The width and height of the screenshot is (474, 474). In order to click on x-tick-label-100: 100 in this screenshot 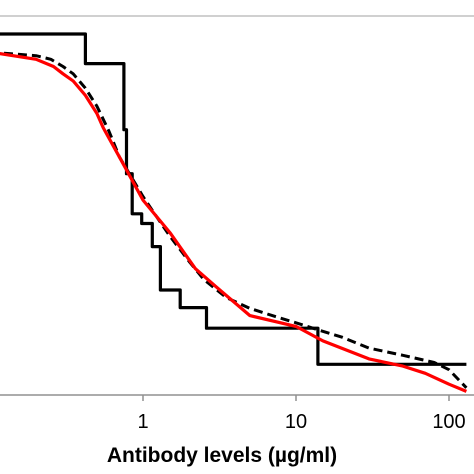, I will do `click(448, 422)`.